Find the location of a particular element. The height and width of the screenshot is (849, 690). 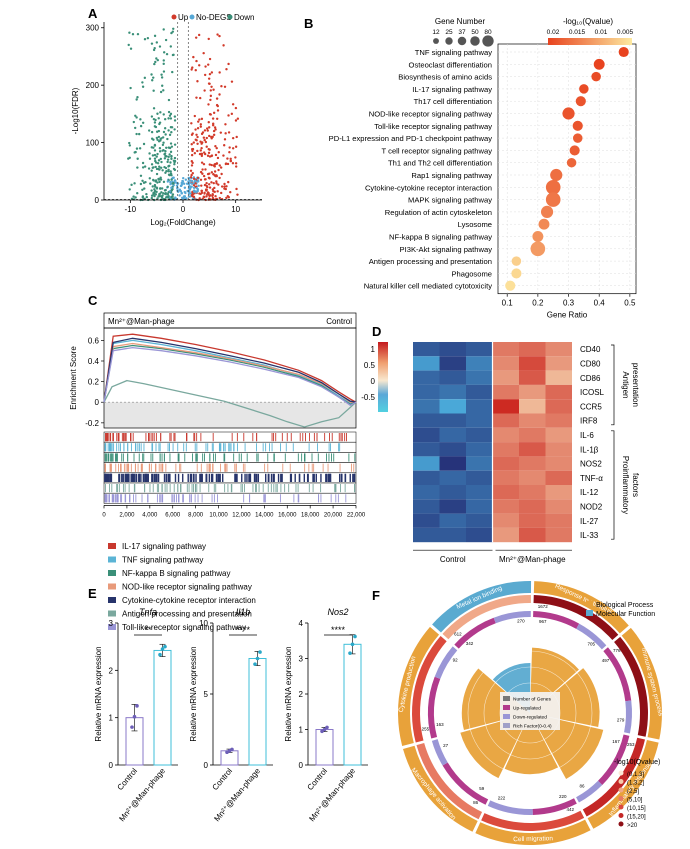

negative-area is located at coordinates (230, 415).